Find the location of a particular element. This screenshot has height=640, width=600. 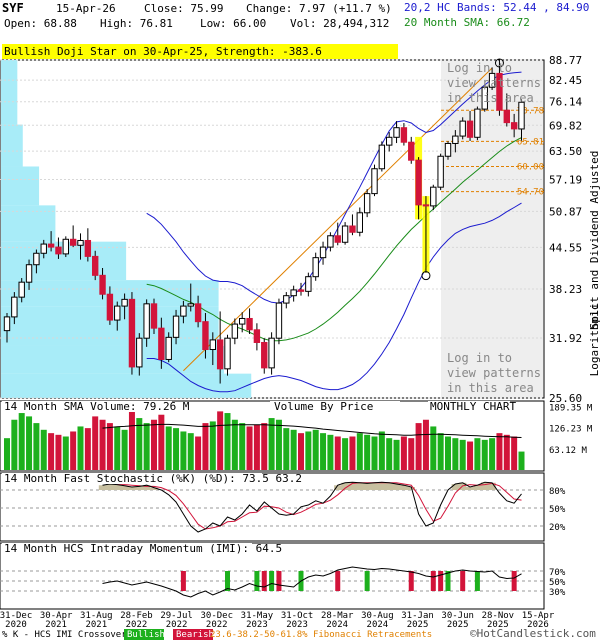

pattern-login-top: Log in to view patterns in this area is located at coordinates (494, 83).